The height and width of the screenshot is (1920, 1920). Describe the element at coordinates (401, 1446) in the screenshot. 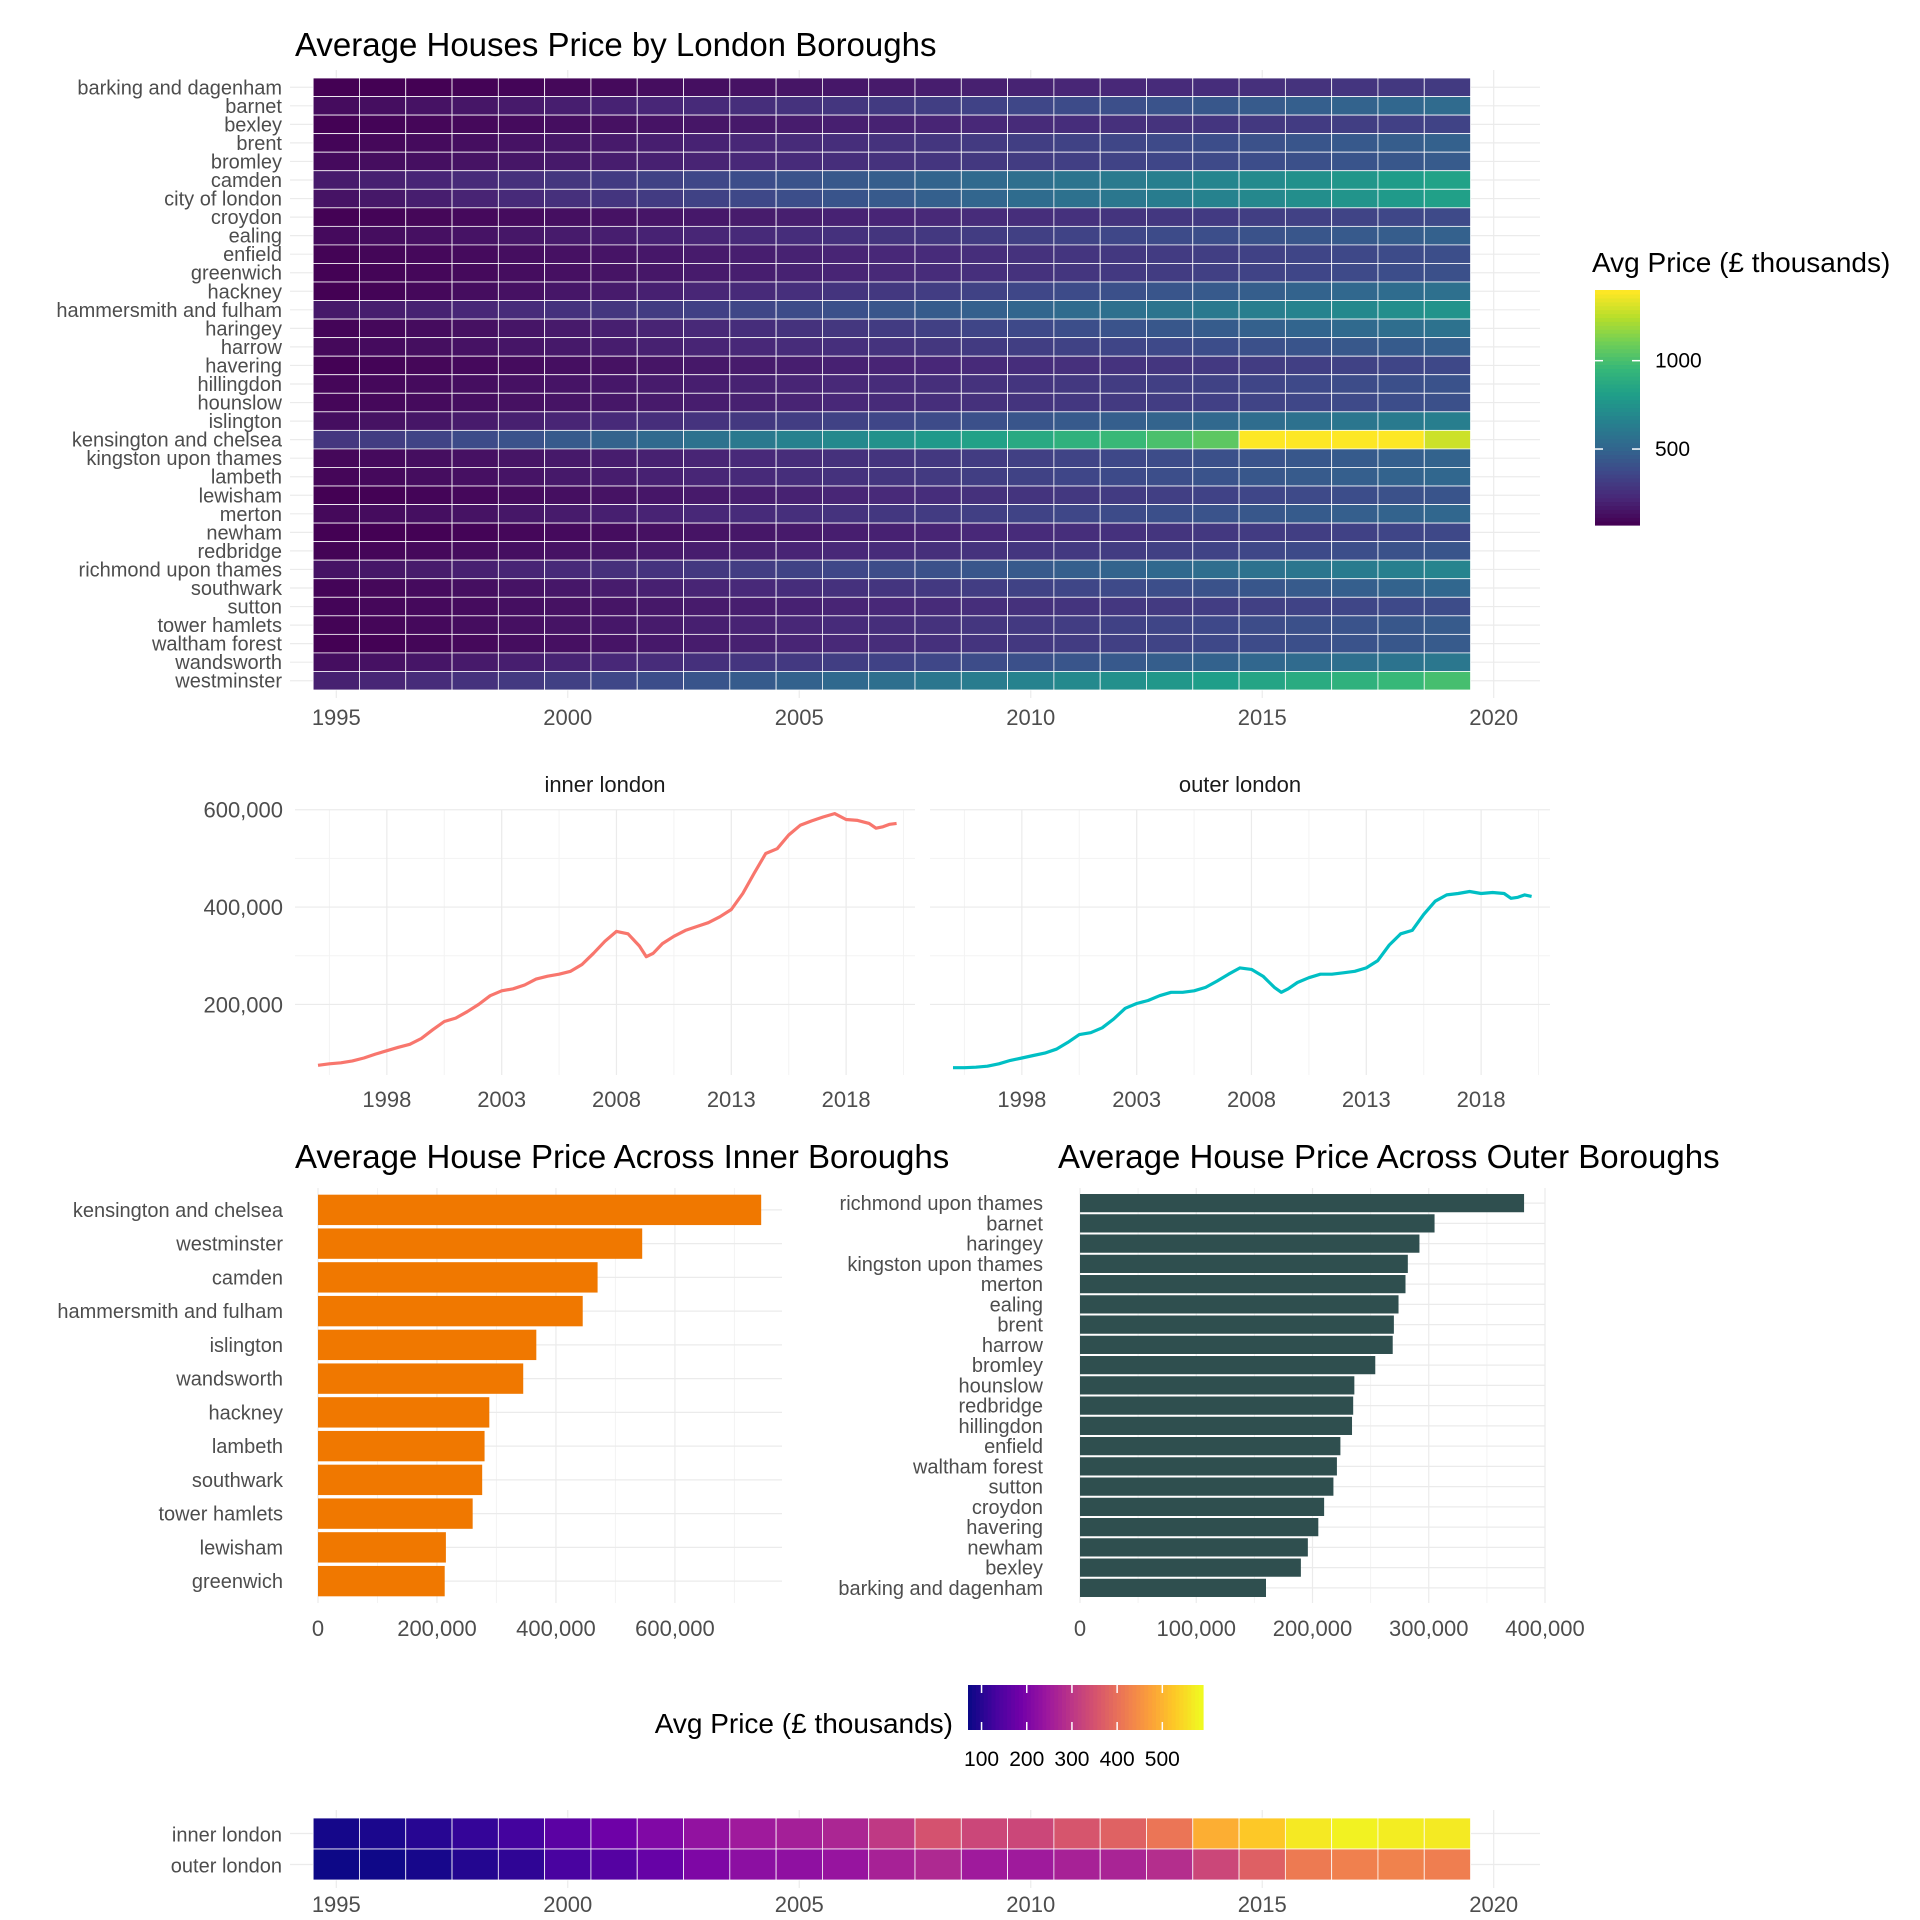

I see `inner-bar-chart-bar` at that location.